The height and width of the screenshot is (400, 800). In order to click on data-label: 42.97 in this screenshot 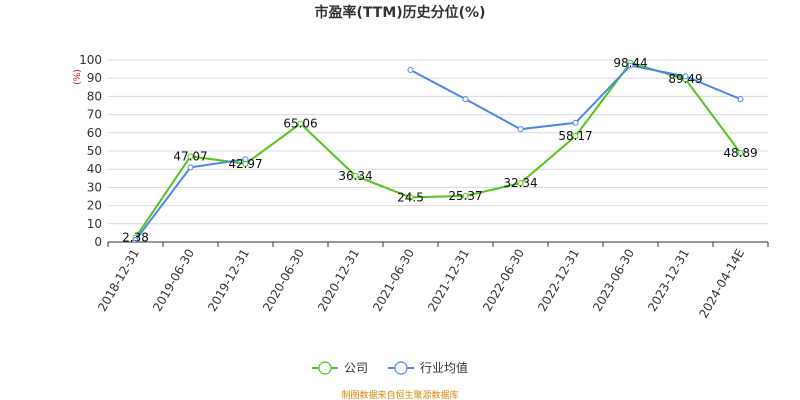, I will do `click(245, 164)`.